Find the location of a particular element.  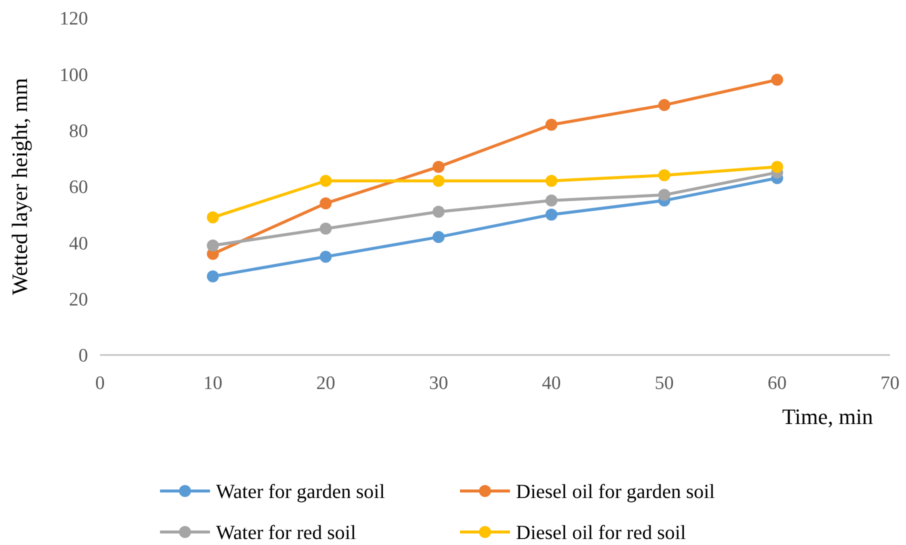

y-tick-label: 60 is located at coordinates (78, 187).